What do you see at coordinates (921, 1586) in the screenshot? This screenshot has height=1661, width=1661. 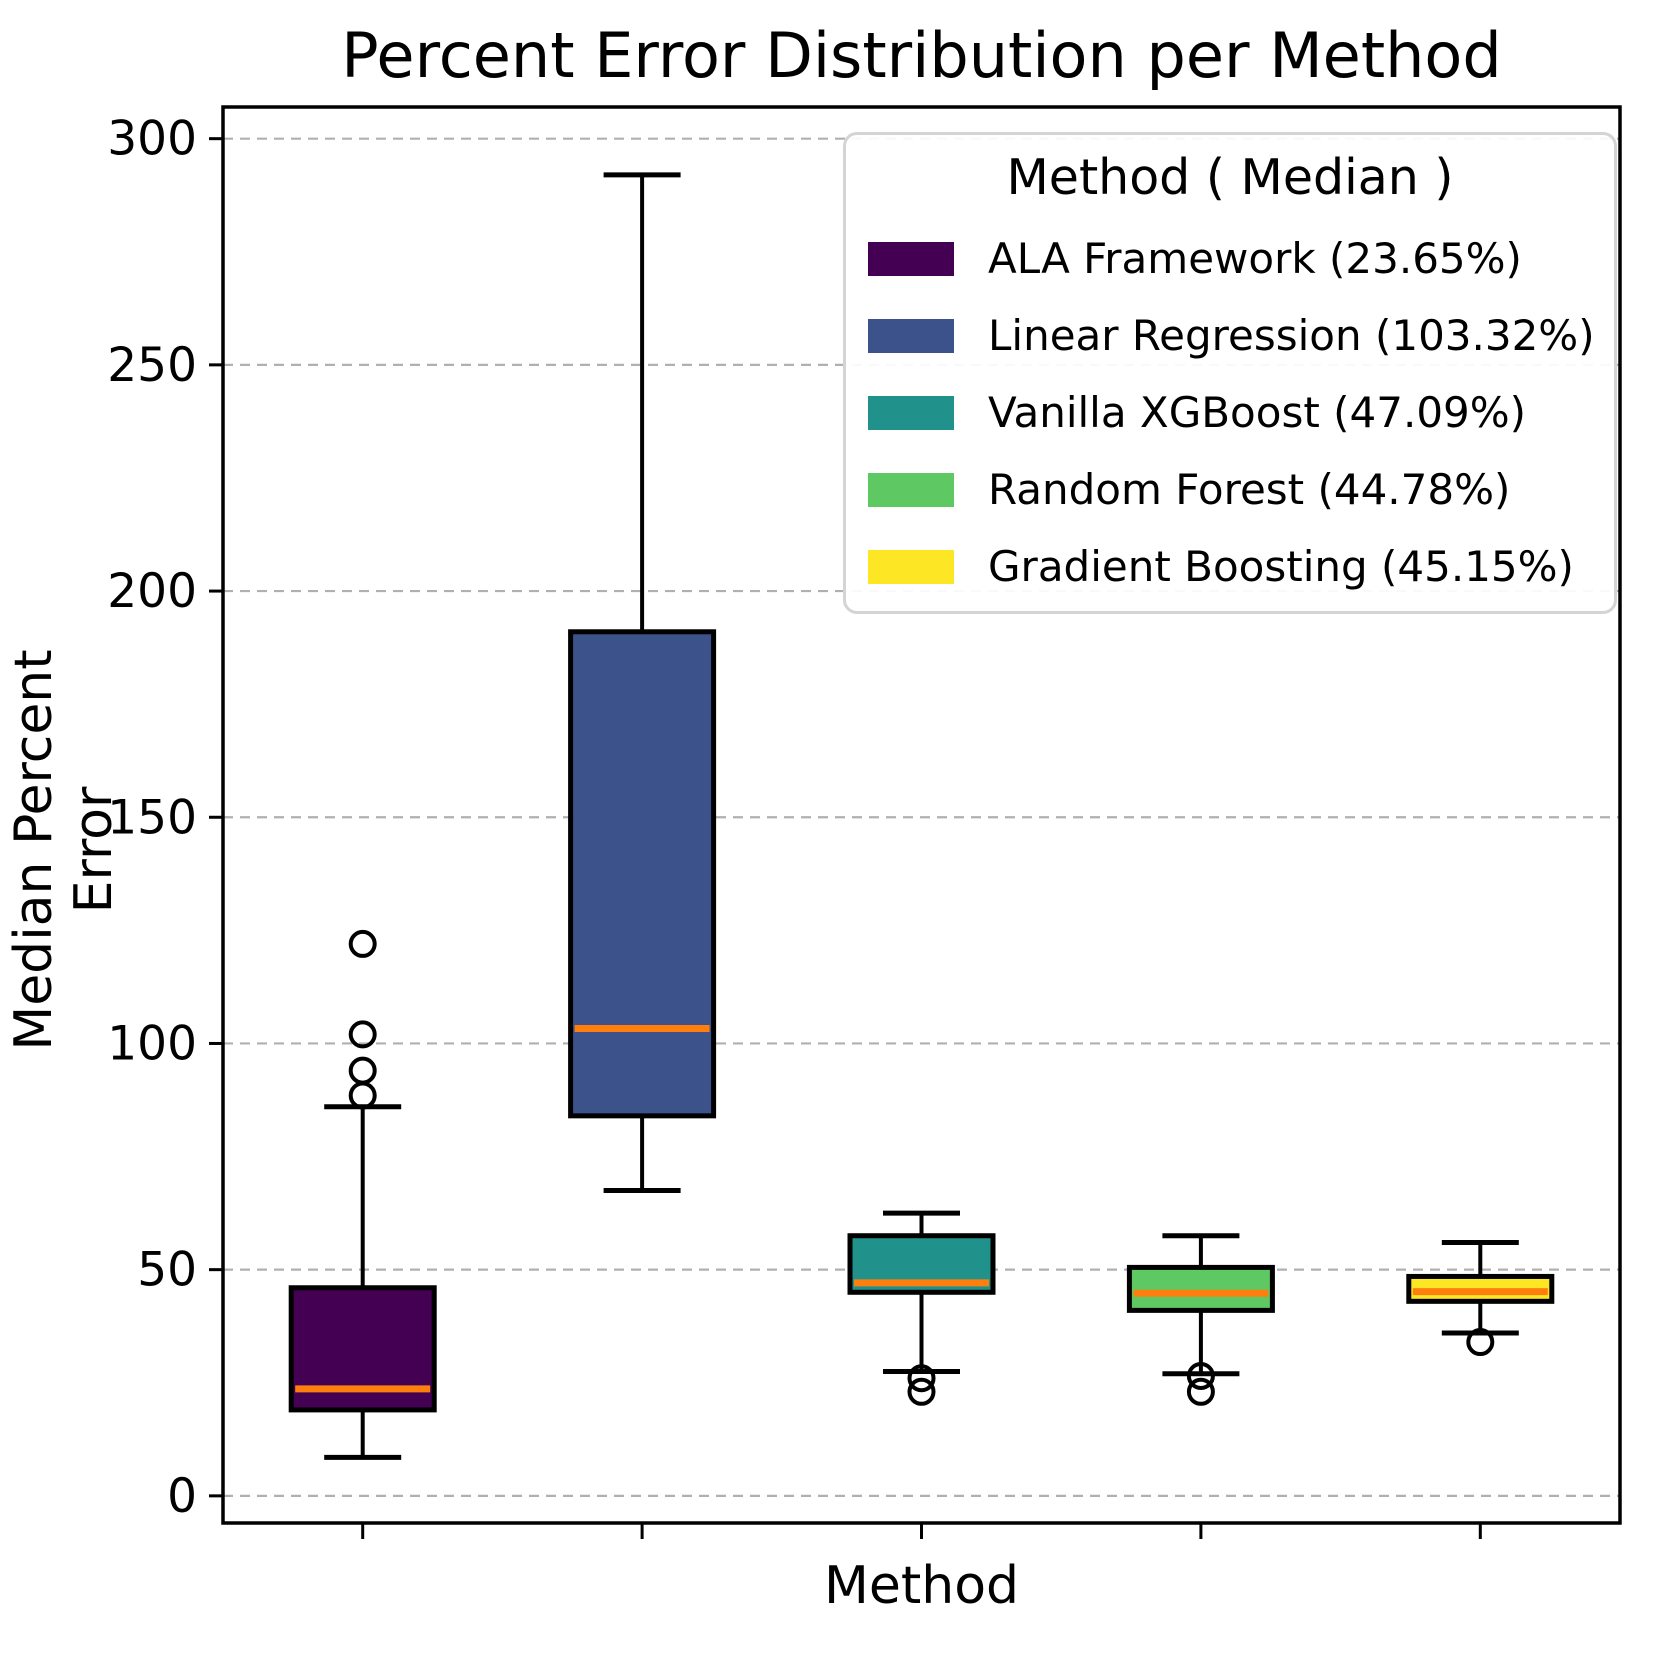 I see `x-axis-label: Method` at bounding box center [921, 1586].